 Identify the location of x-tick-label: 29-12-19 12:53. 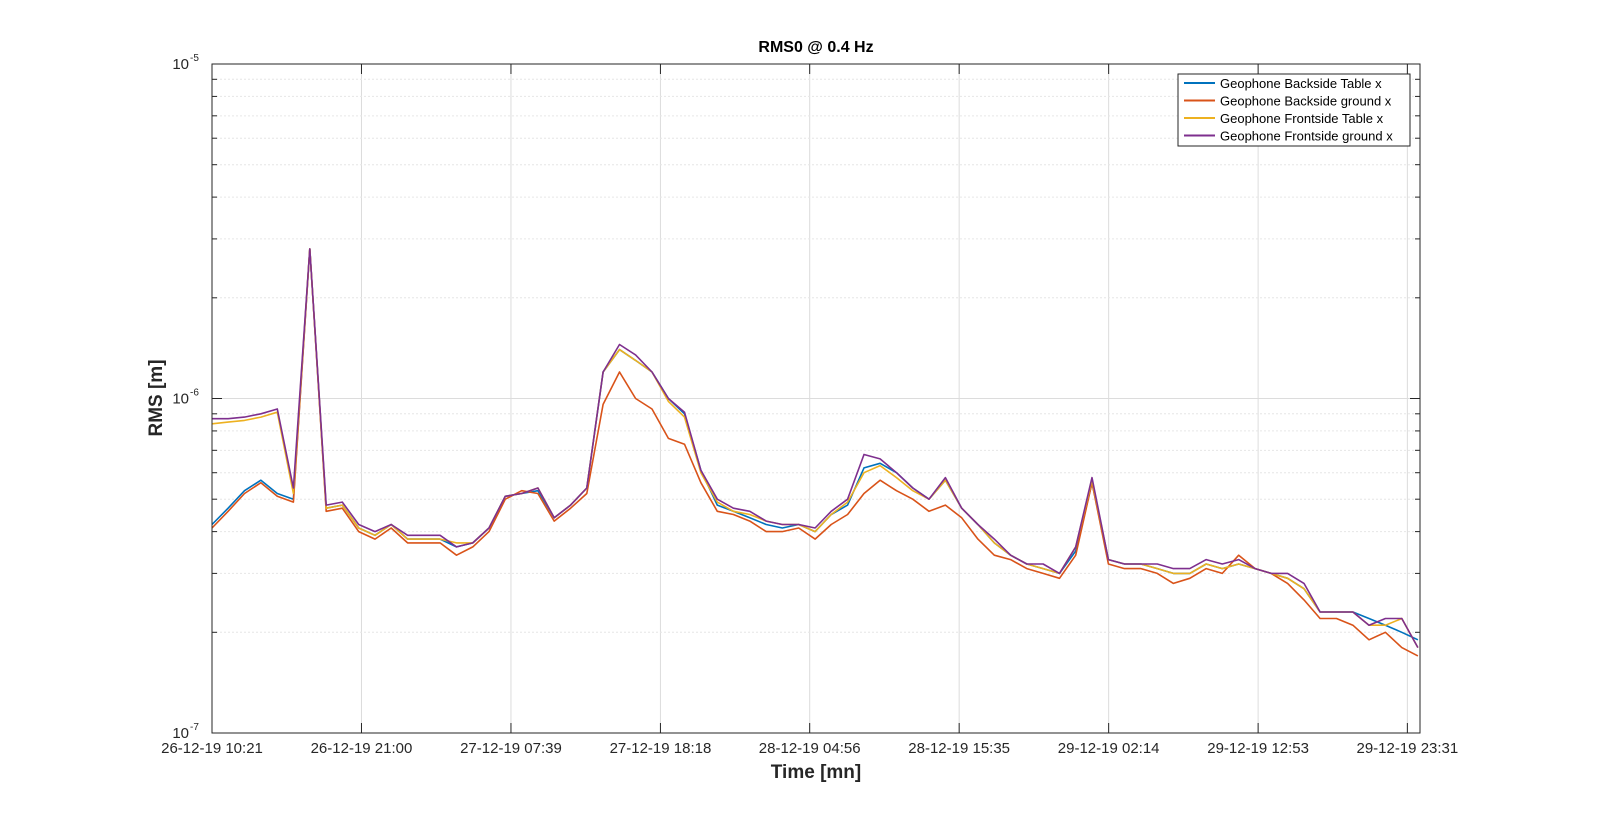
(1258, 748).